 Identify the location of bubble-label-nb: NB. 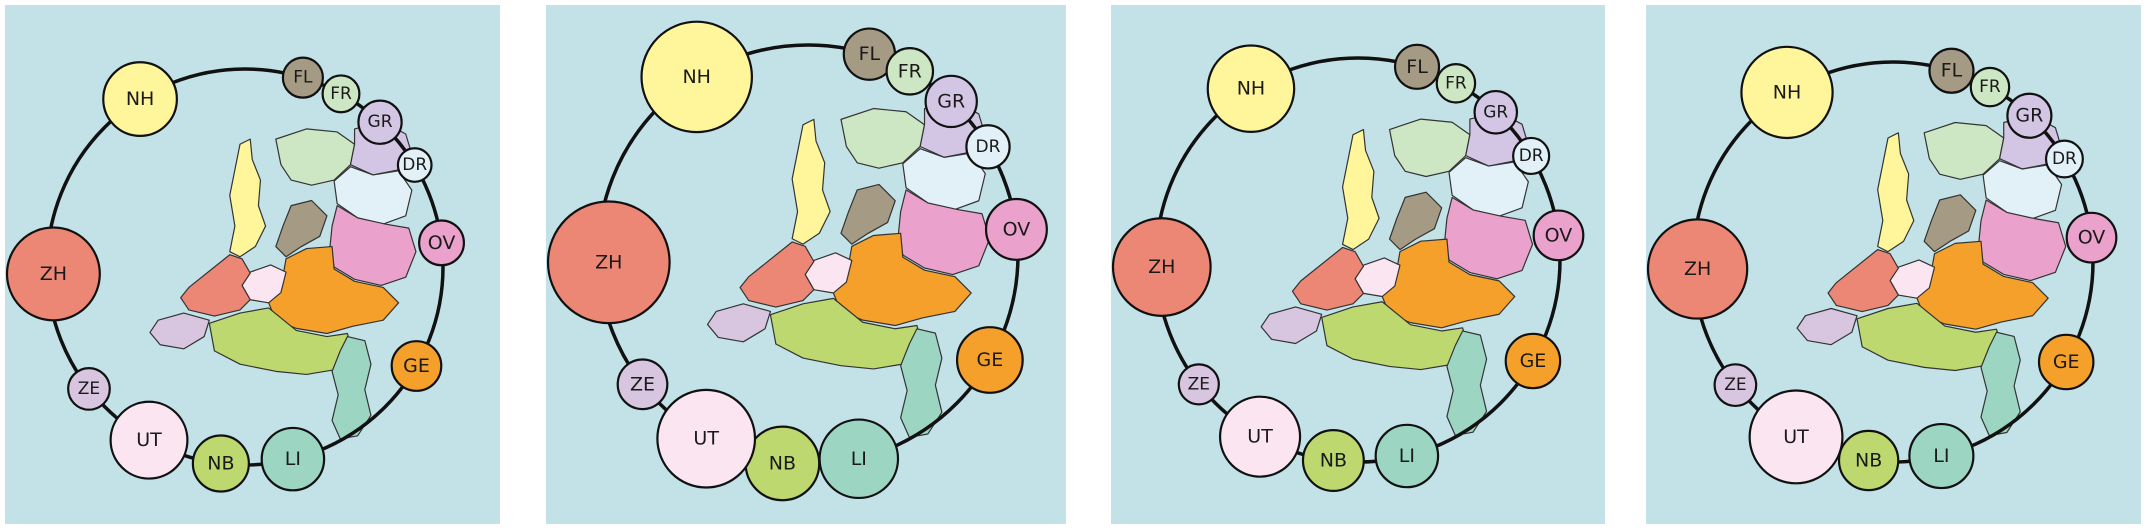
(1868, 461).